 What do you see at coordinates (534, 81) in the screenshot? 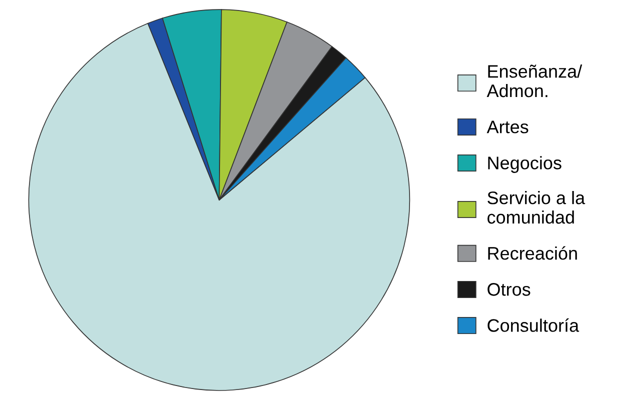
I see `legend-label: Enseñanza/ Admon.` at bounding box center [534, 81].